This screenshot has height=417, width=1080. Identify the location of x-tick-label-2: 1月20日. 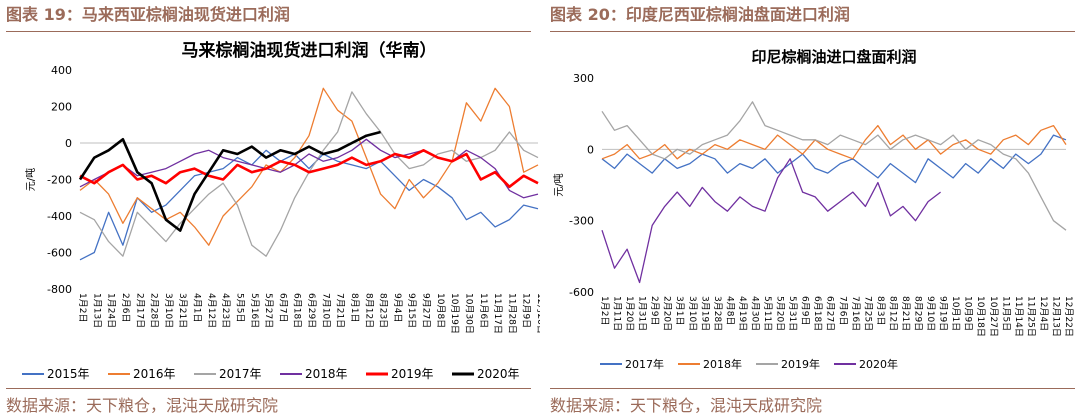
(629, 313).